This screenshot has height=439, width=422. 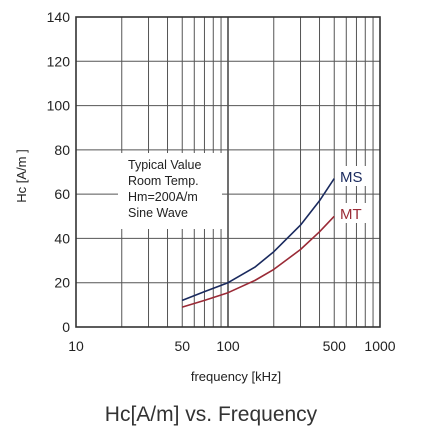 What do you see at coordinates (66, 327) in the screenshot?
I see `y-tick-label: 0` at bounding box center [66, 327].